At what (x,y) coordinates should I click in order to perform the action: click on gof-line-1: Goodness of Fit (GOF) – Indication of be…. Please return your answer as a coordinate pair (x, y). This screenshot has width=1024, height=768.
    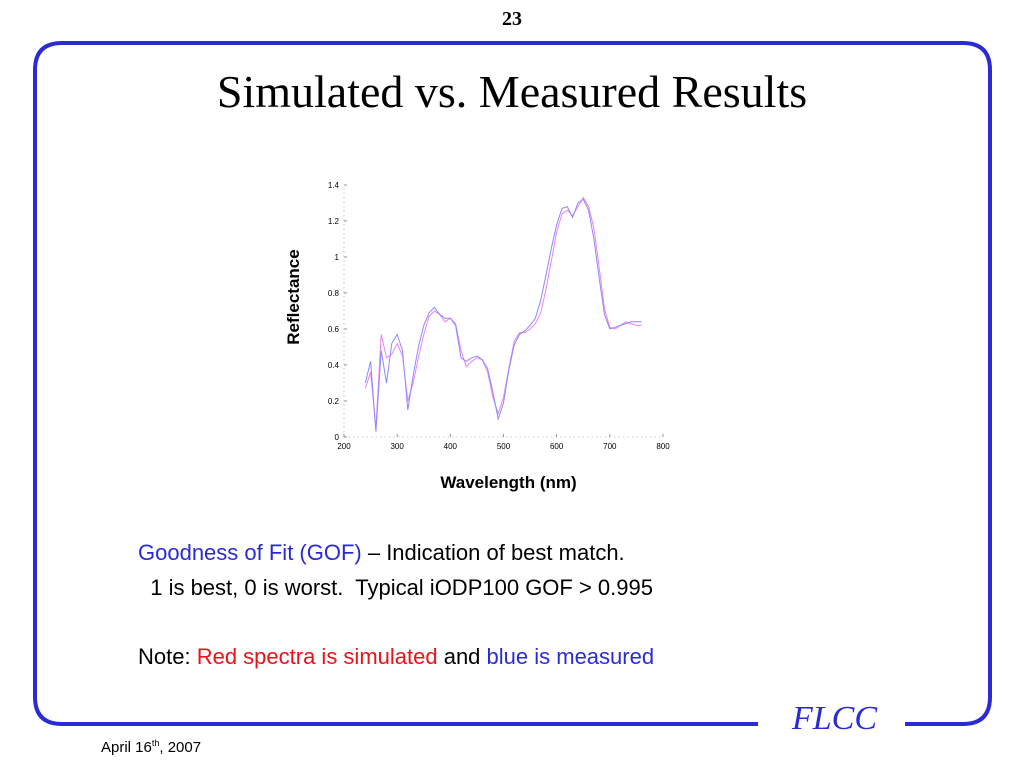
    Looking at the image, I should click on (381, 553).